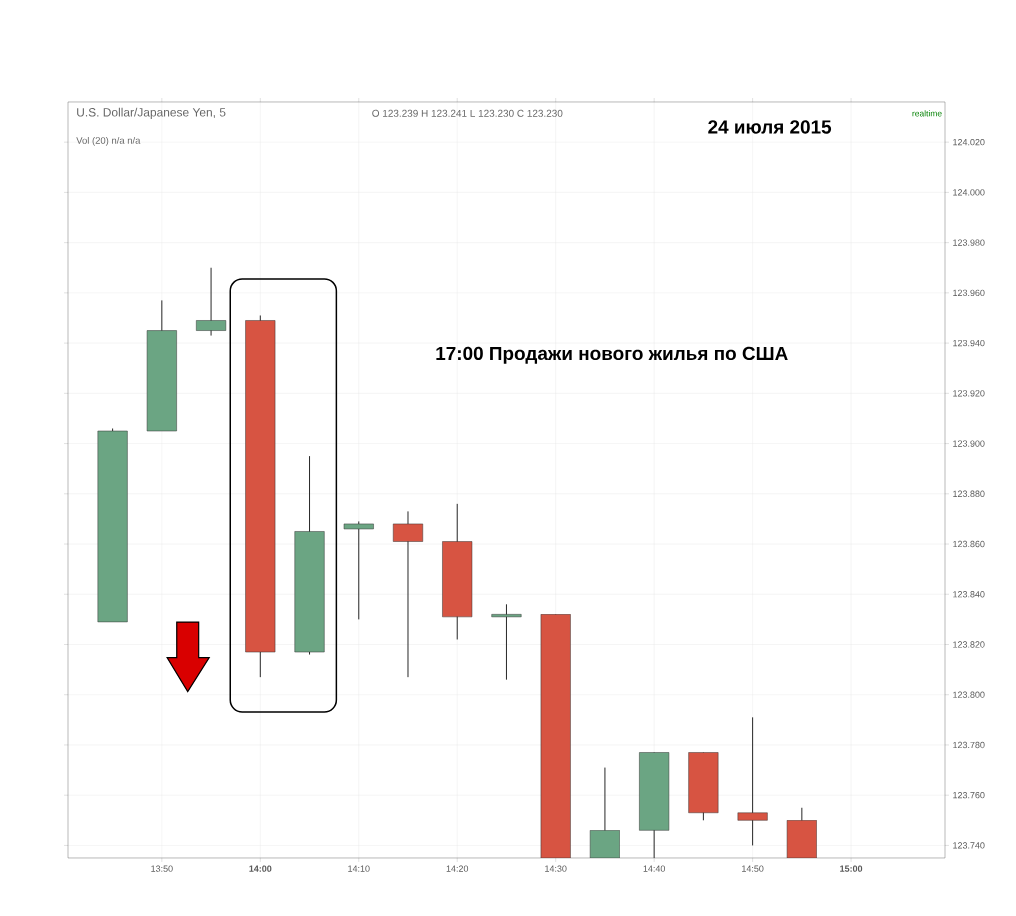  Describe the element at coordinates (556, 868) in the screenshot. I see `x-tick-label: 14:30` at that location.